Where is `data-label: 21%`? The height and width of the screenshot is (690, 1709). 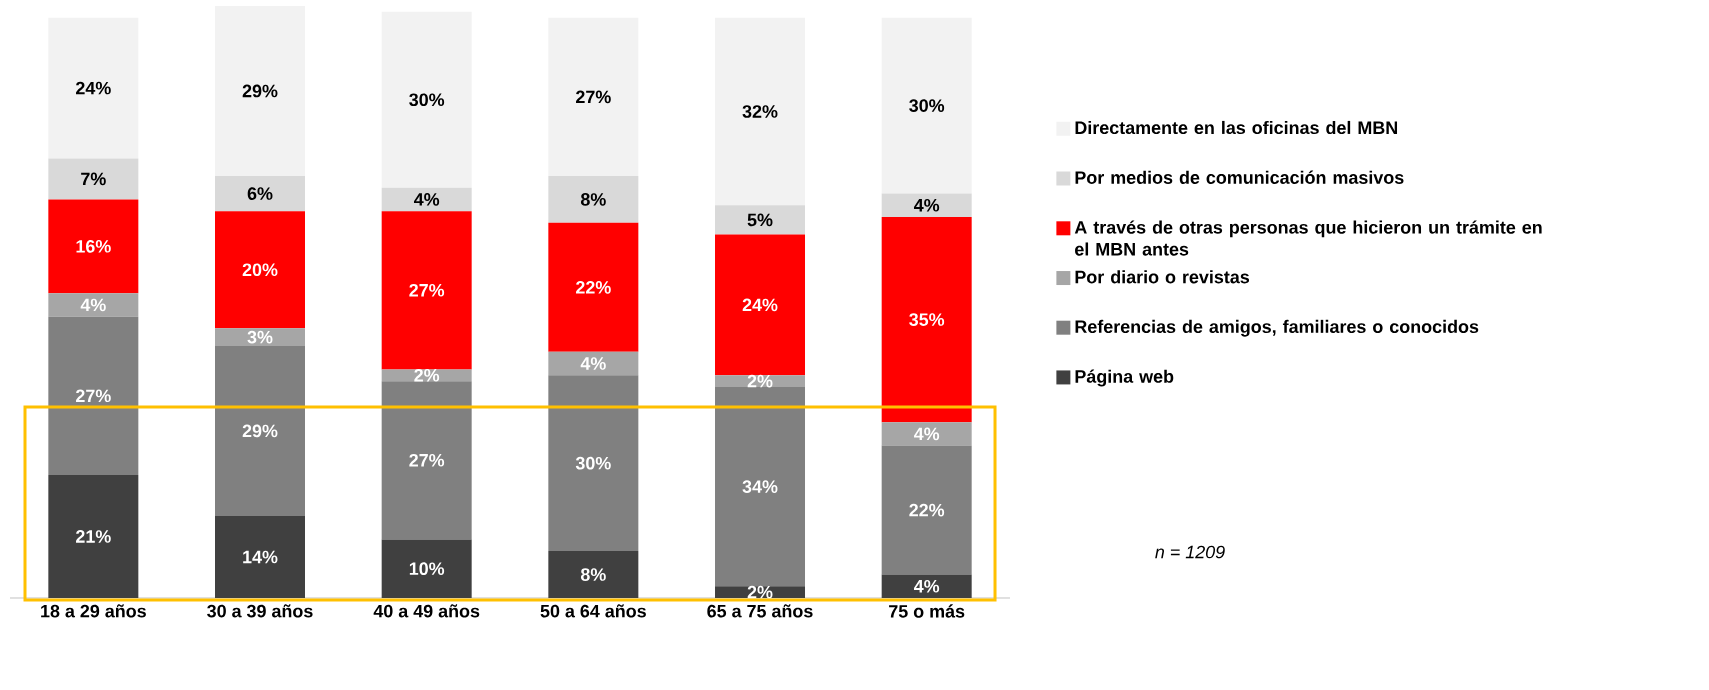
data-label: 21% is located at coordinates (93, 536).